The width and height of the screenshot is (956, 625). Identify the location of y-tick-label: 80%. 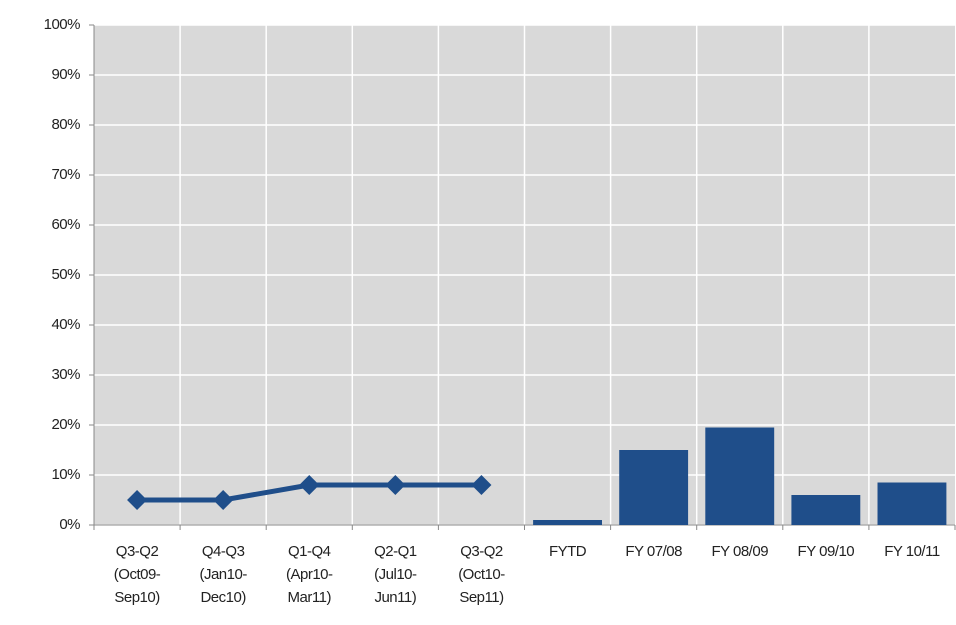
(65, 124).